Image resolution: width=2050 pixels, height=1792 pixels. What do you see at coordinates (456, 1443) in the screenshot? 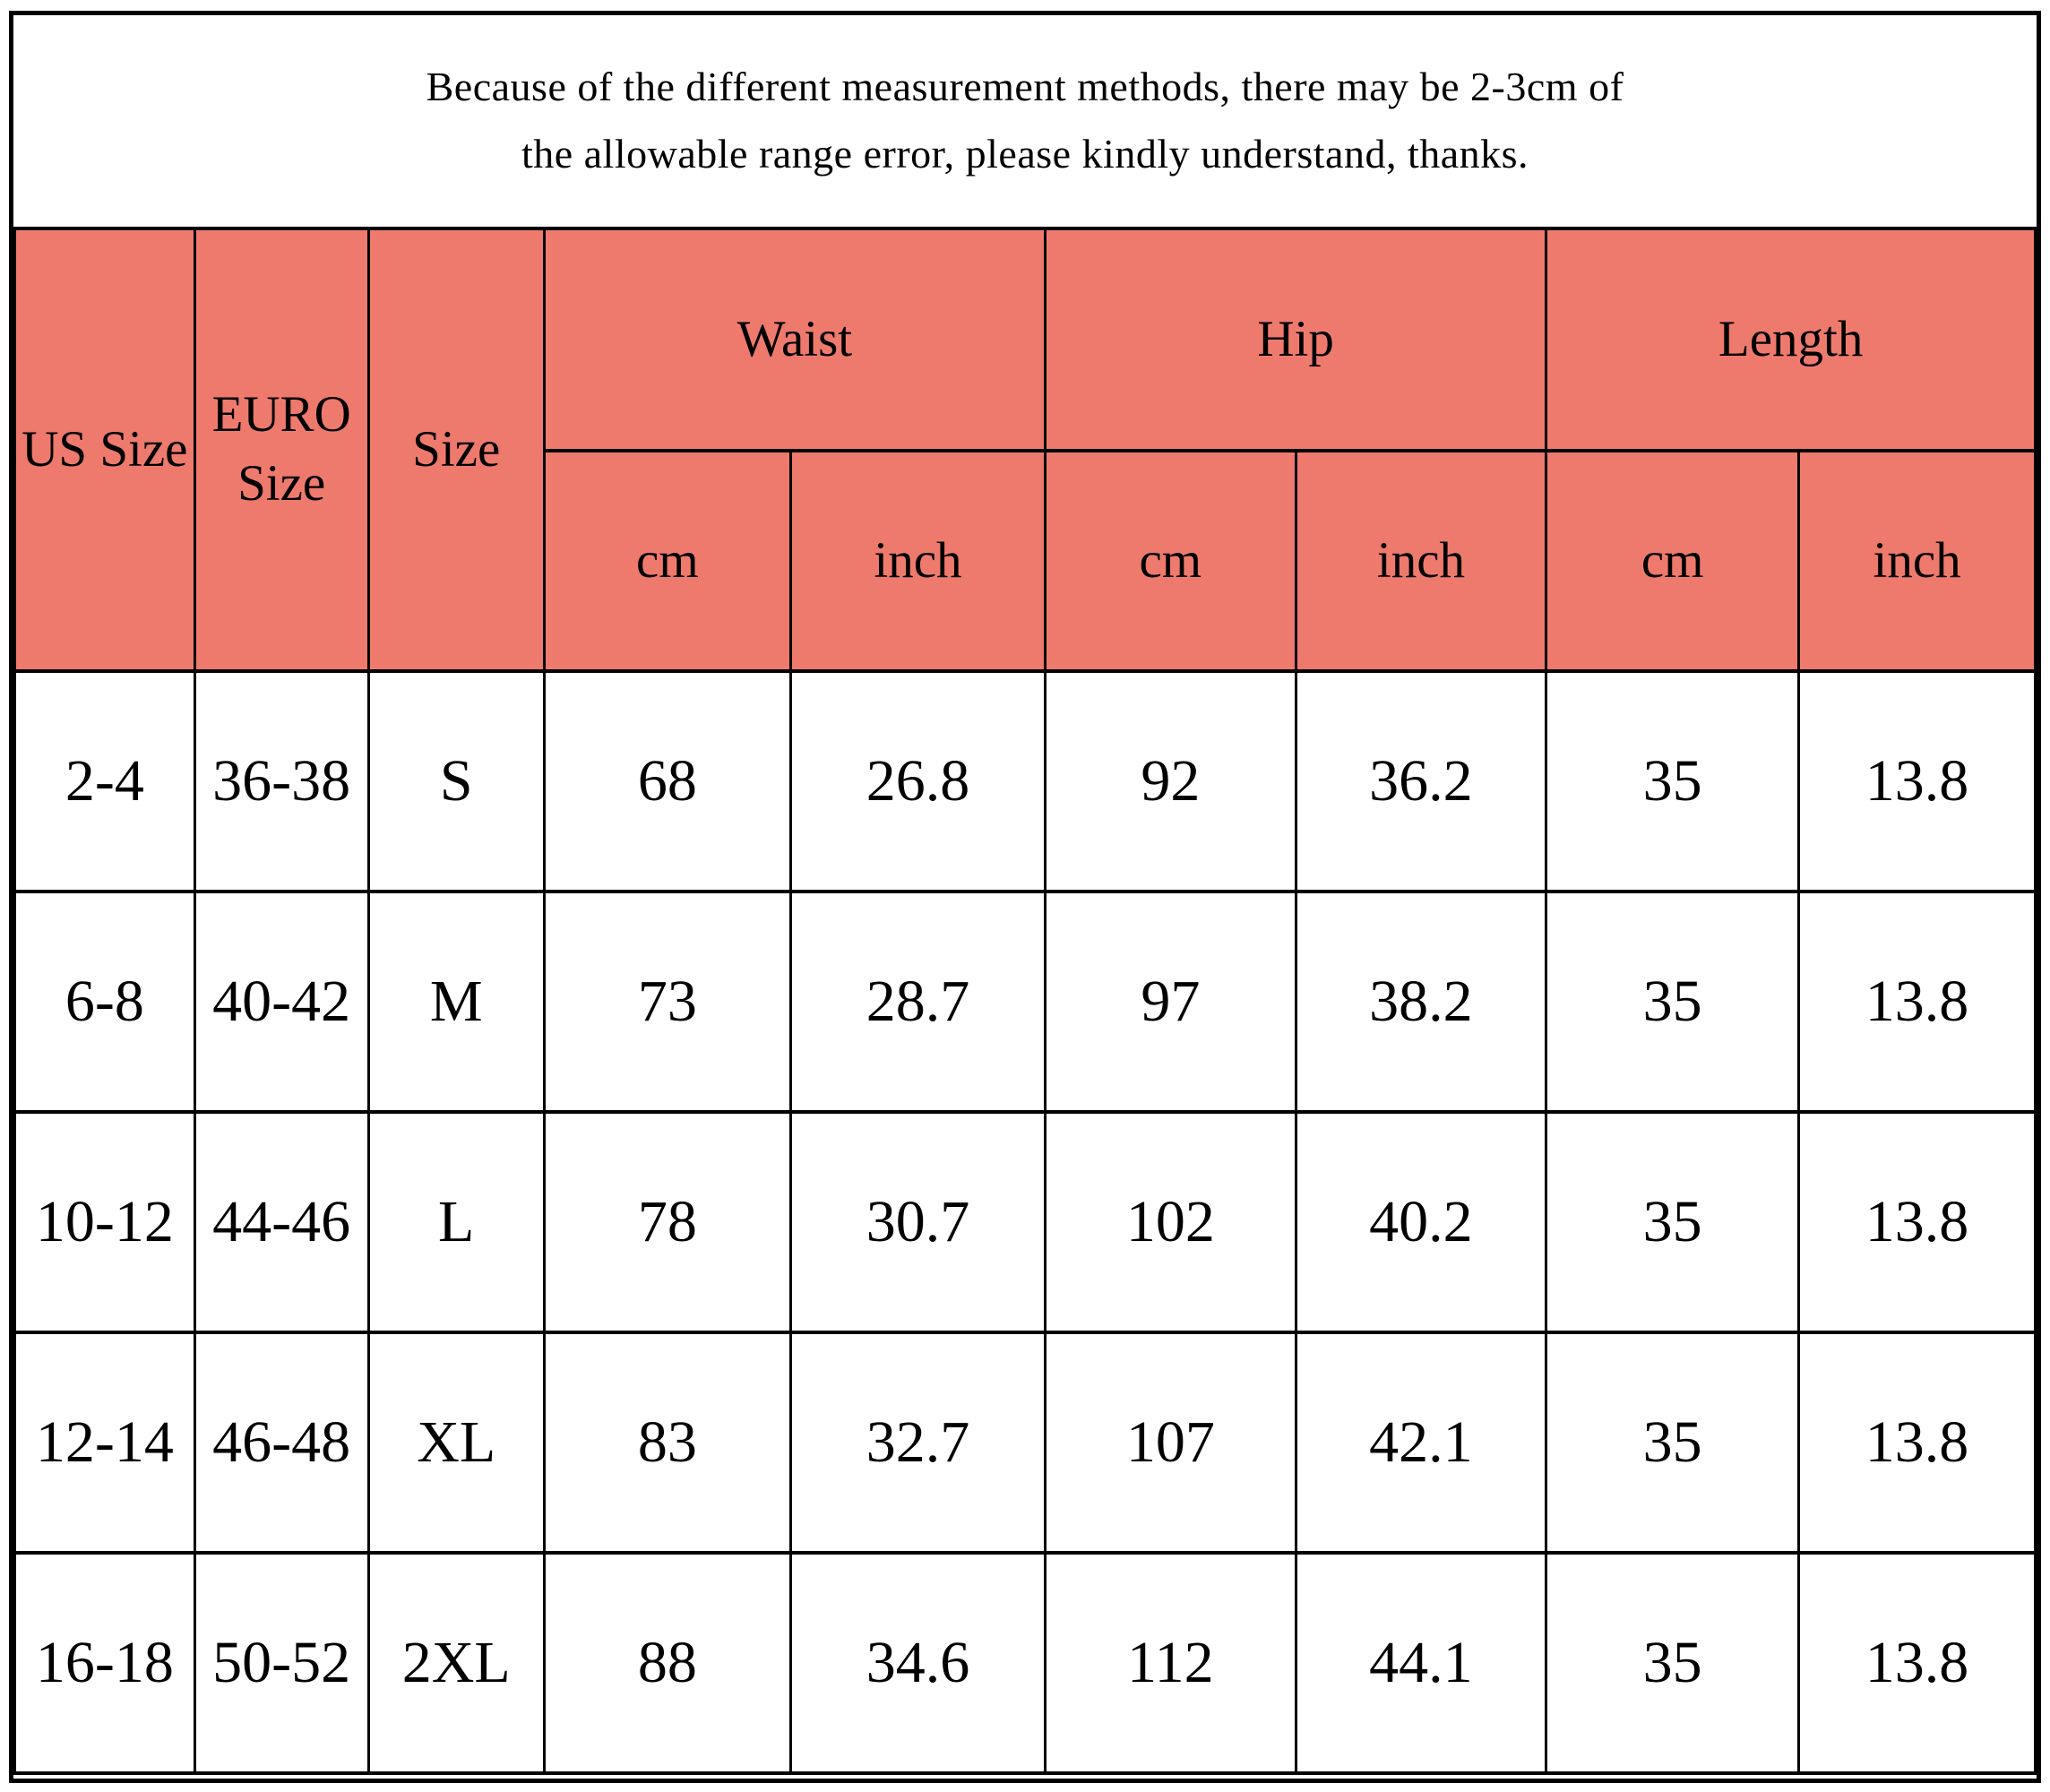
I see `data-cell: XL` at bounding box center [456, 1443].